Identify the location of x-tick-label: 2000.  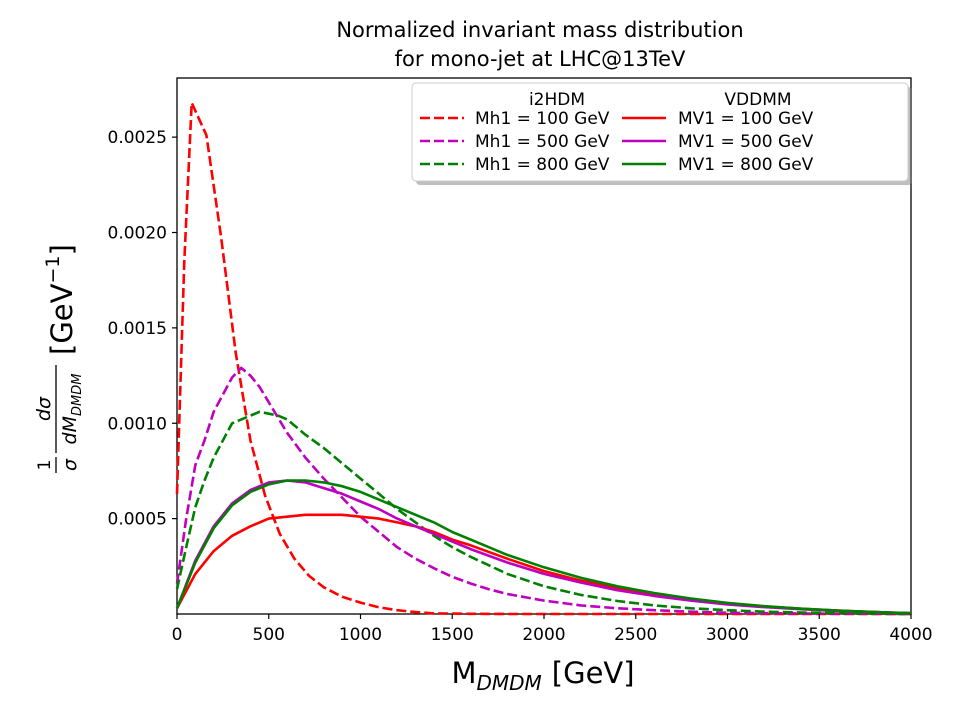
(543, 635).